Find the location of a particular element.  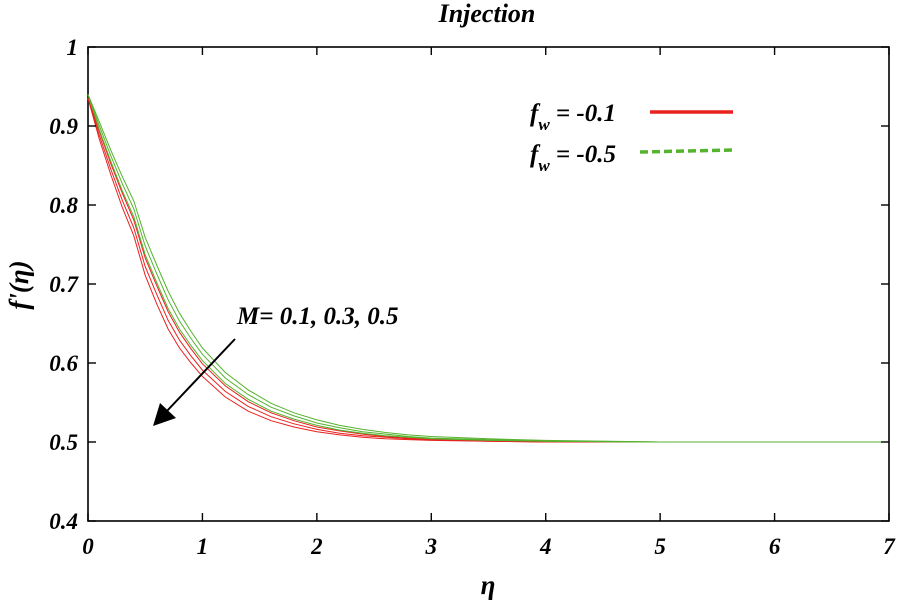

legend-2-value: = -0.5 is located at coordinates (583, 154).